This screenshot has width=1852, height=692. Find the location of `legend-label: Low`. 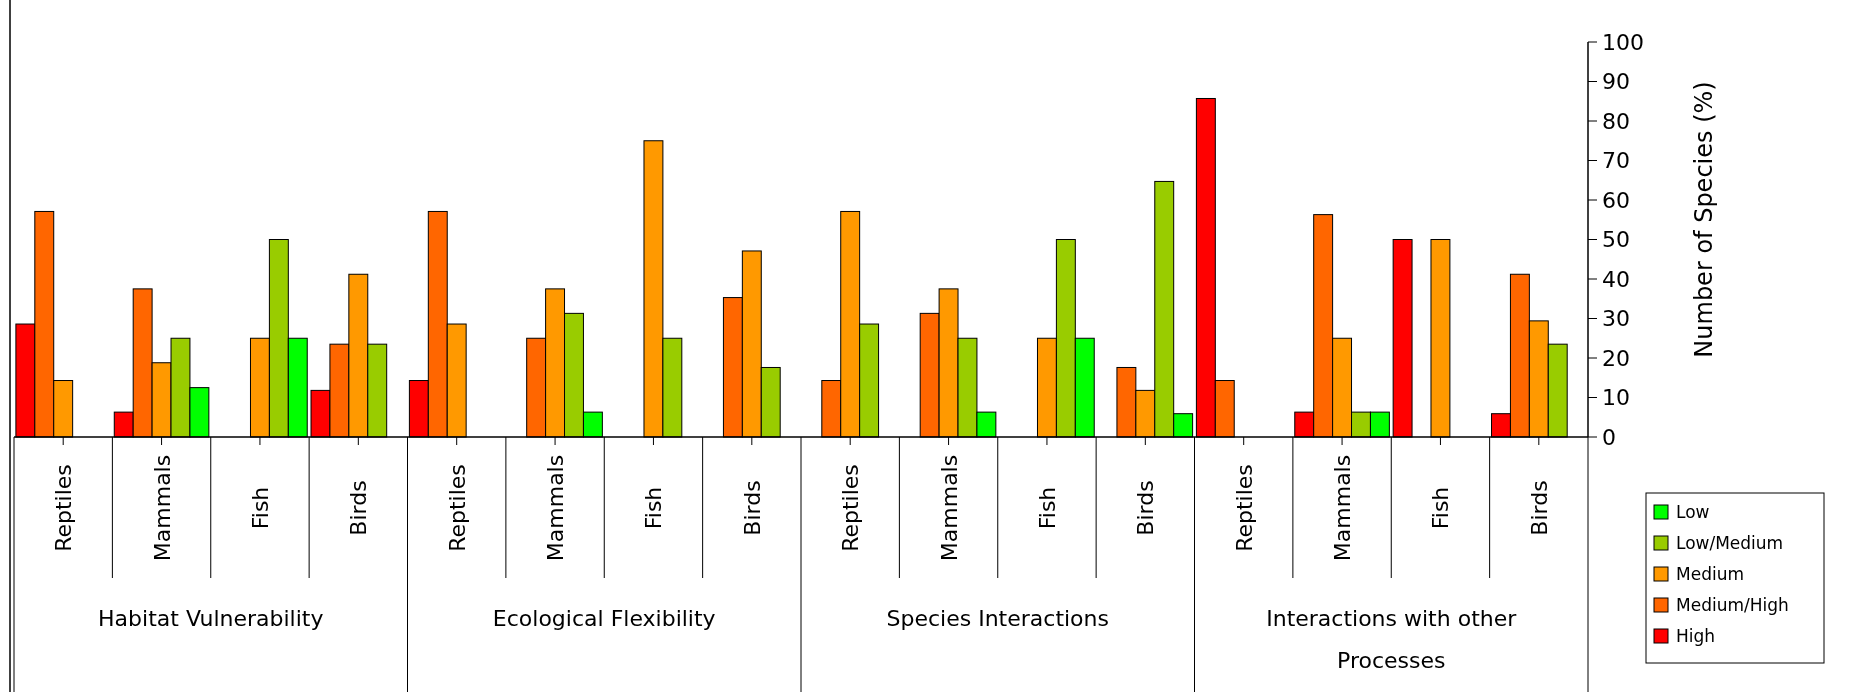

legend-label: Low is located at coordinates (1693, 511).